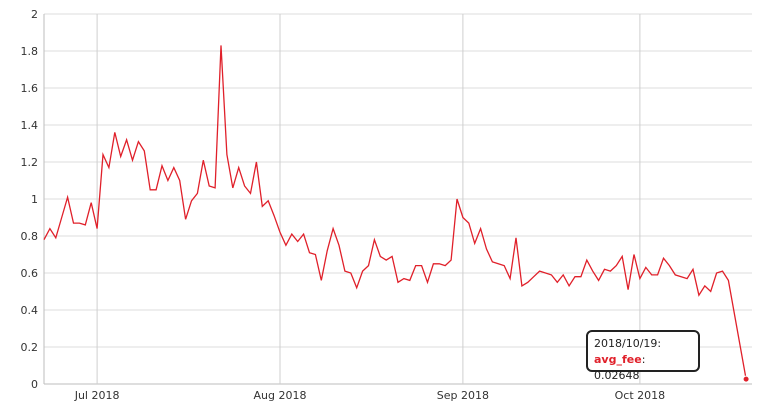 Image resolution: width=760 pixels, height=404 pixels. I want to click on y-tick-label: 0.2, so click(30, 347).